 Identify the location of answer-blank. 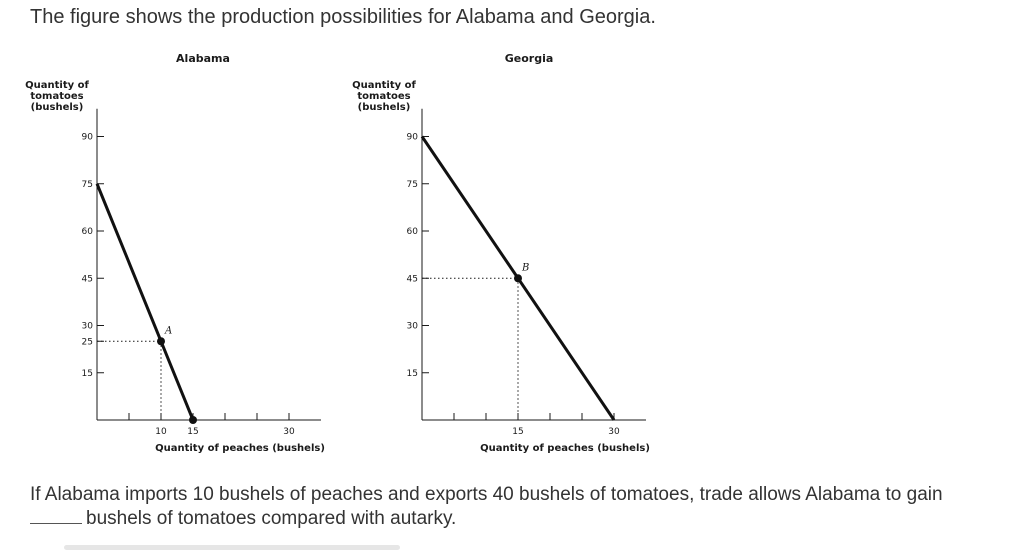
(56, 515).